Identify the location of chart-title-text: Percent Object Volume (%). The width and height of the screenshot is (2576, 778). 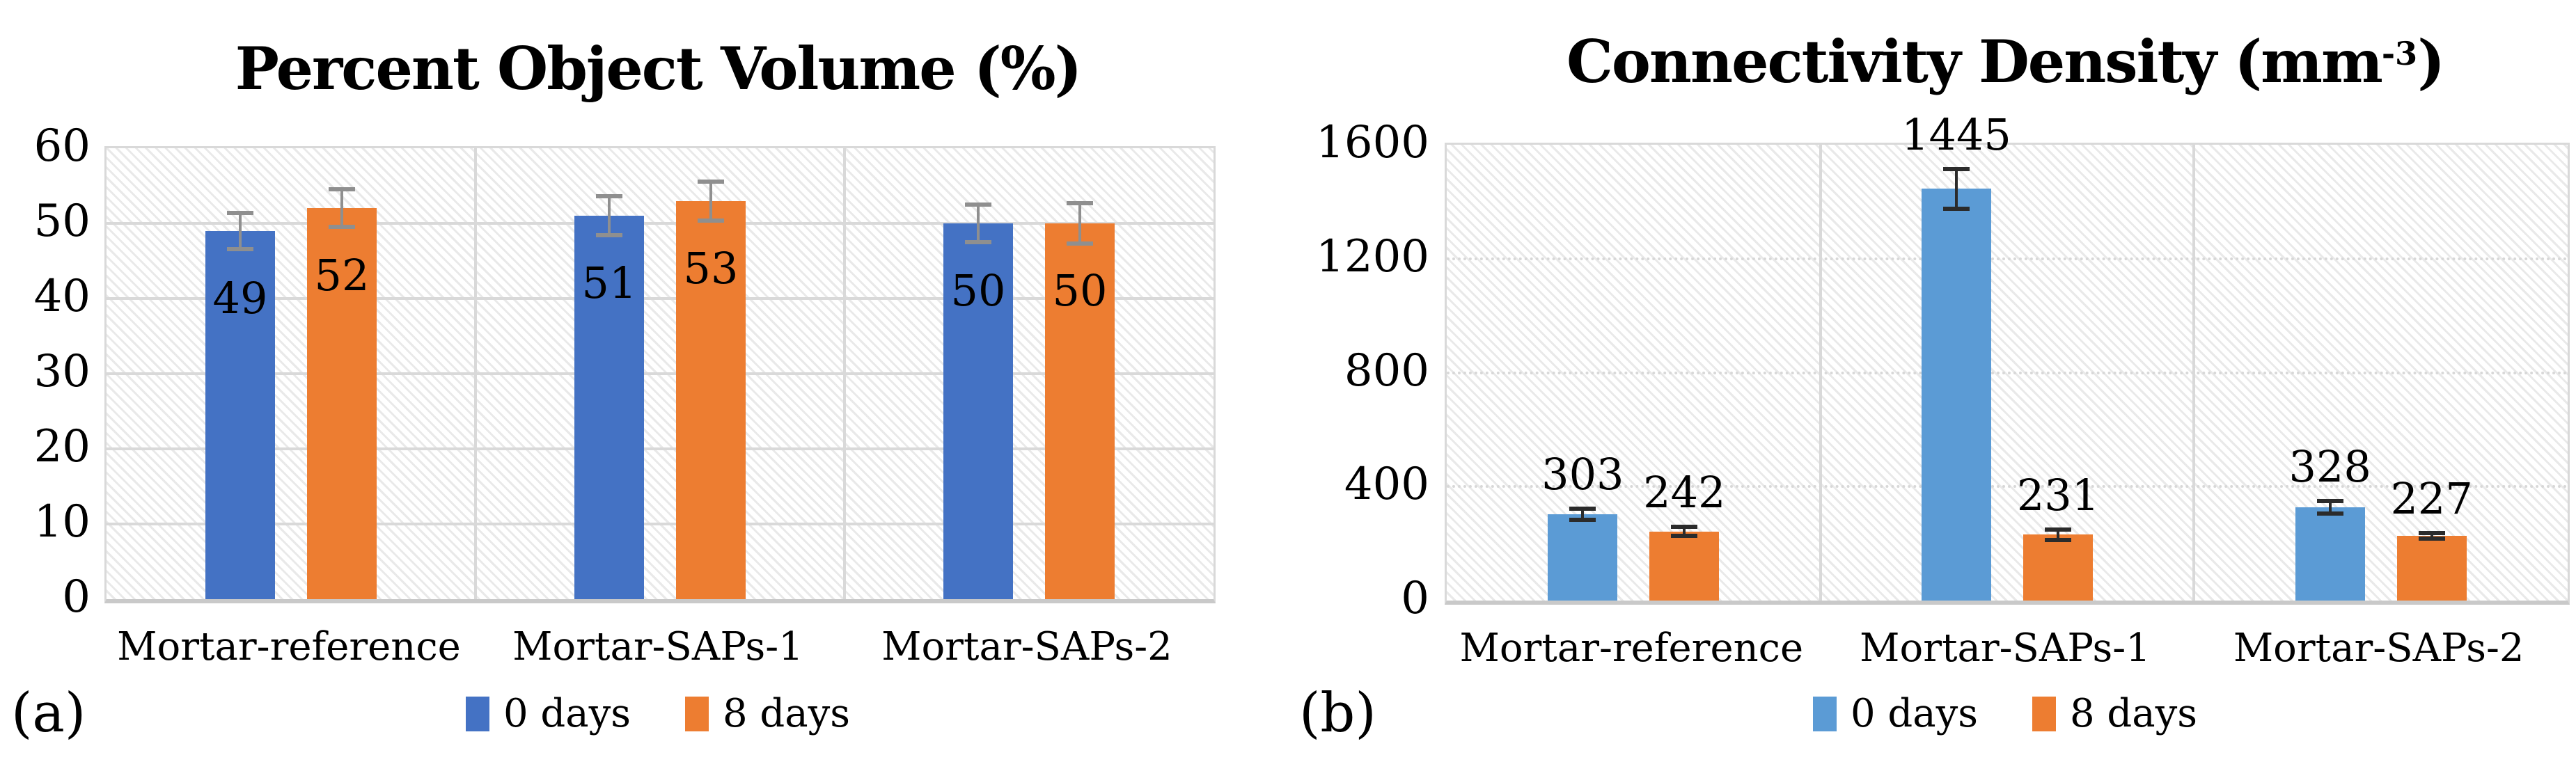
(659, 68).